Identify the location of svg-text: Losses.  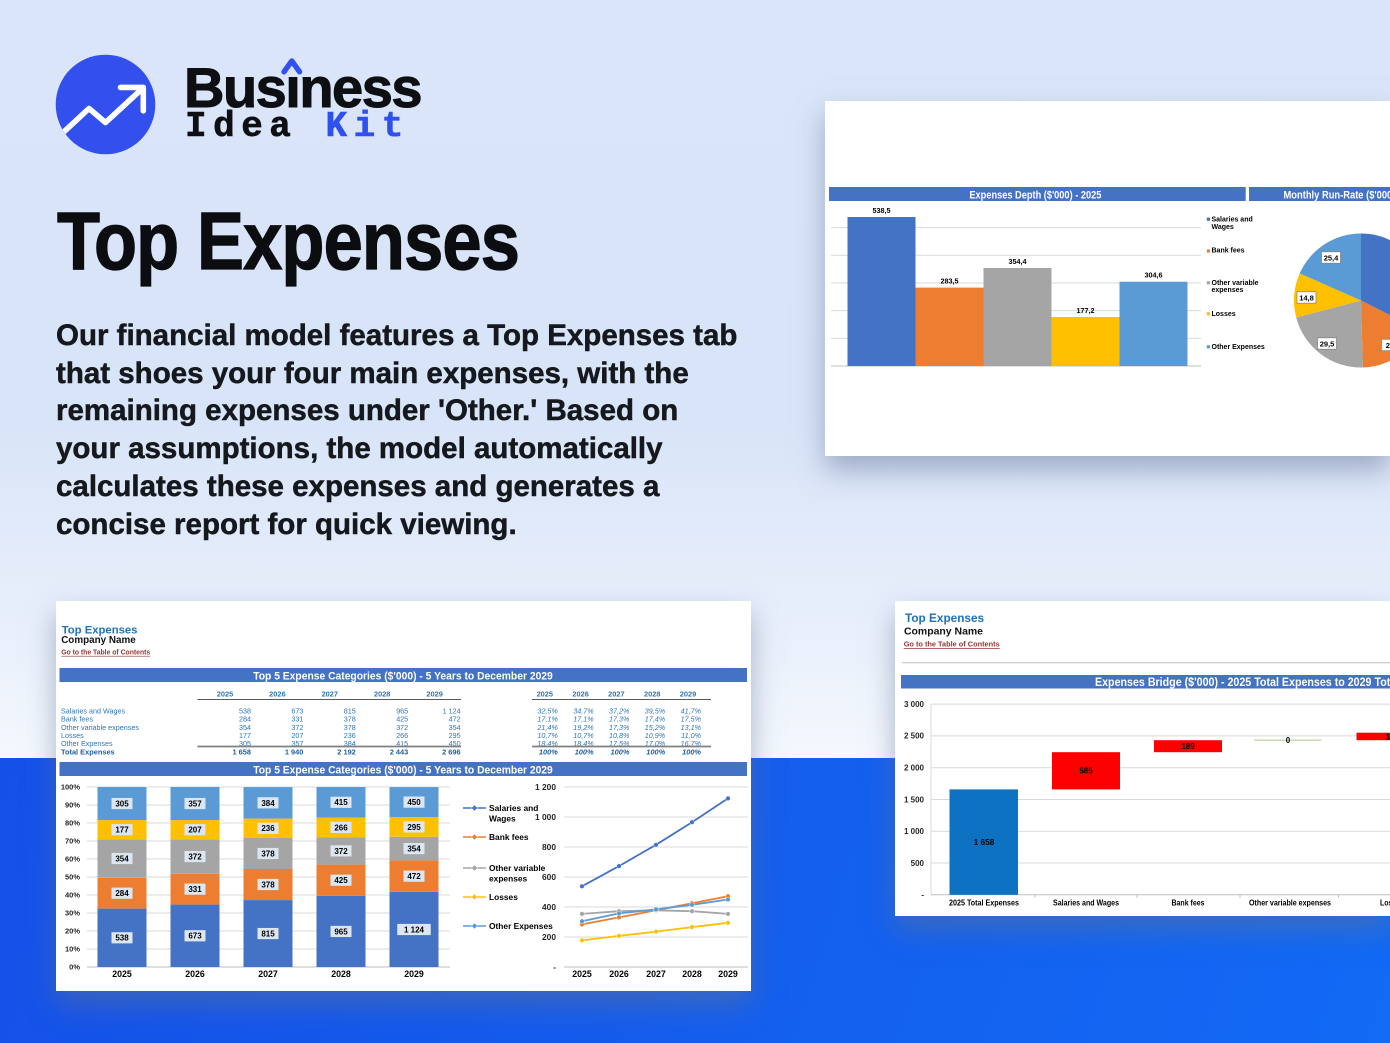
(72, 735).